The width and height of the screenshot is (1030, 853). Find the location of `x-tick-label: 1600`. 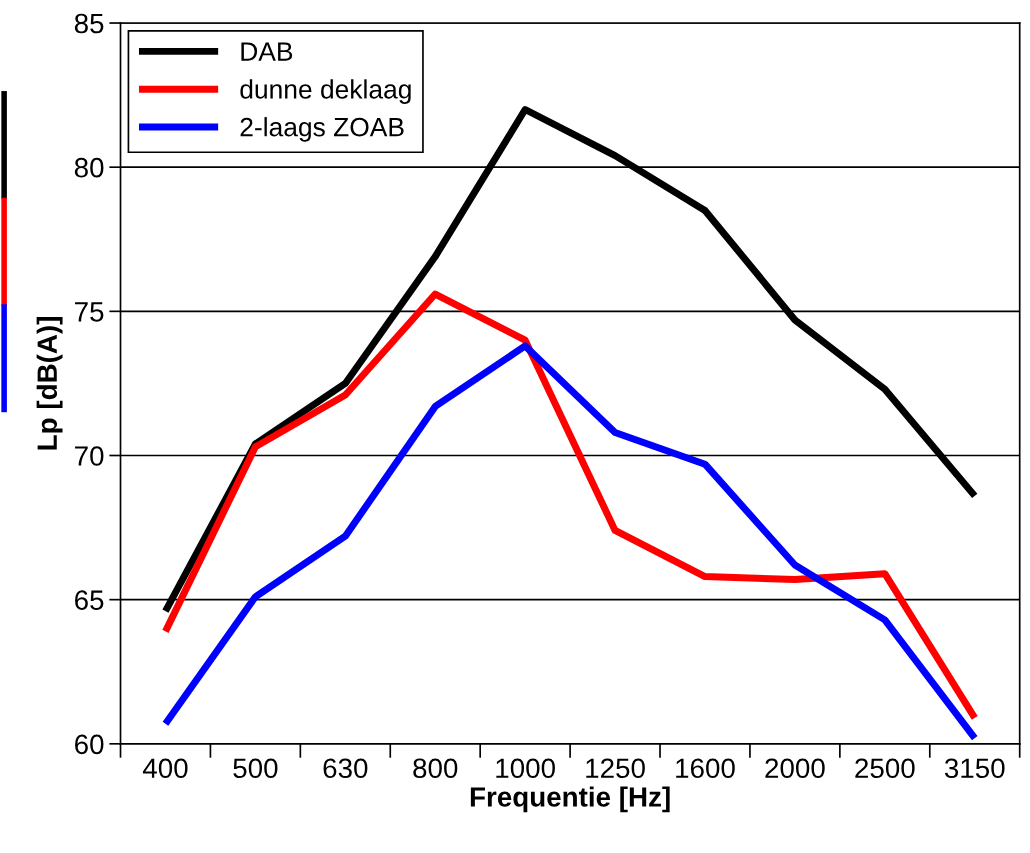

x-tick-label: 1600 is located at coordinates (705, 768).